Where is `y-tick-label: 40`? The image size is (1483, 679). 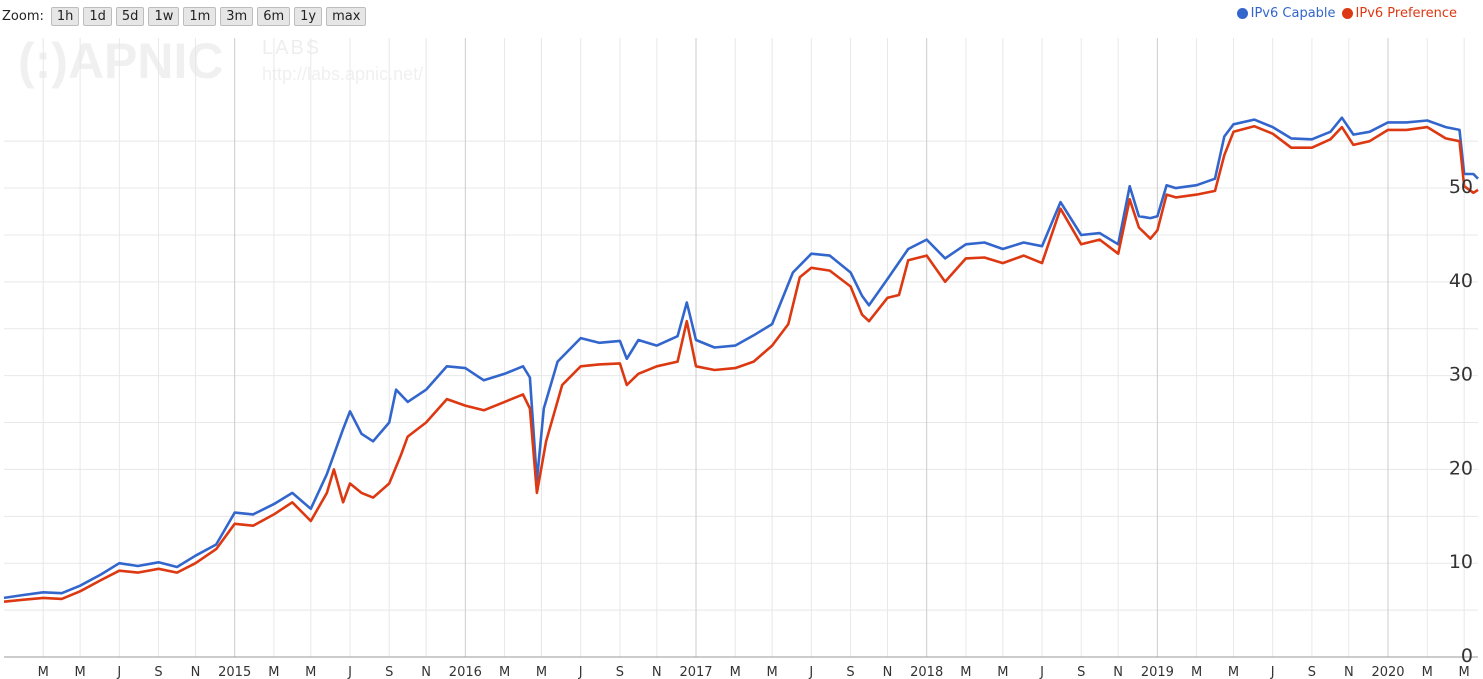
y-tick-label: 40 is located at coordinates (1461, 281).